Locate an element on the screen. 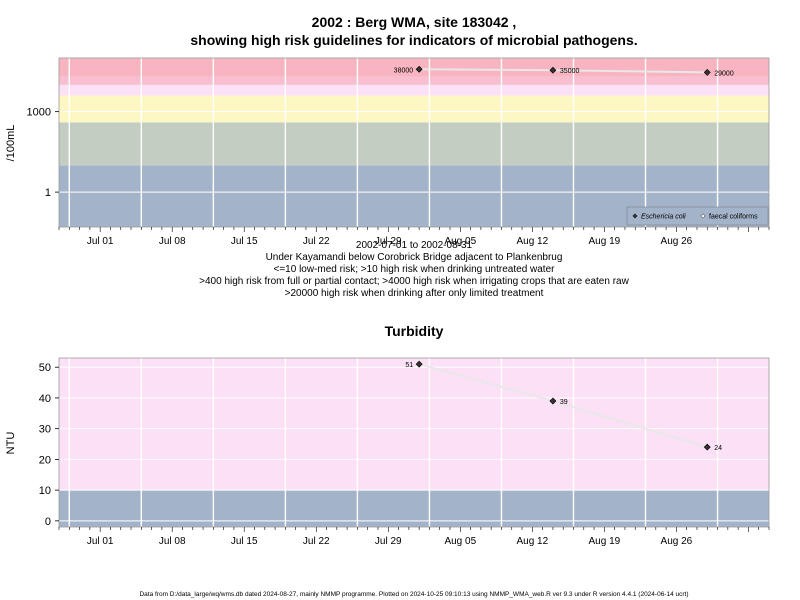 The height and width of the screenshot is (600, 800). y-tick-label: 1000 is located at coordinates (39, 113).